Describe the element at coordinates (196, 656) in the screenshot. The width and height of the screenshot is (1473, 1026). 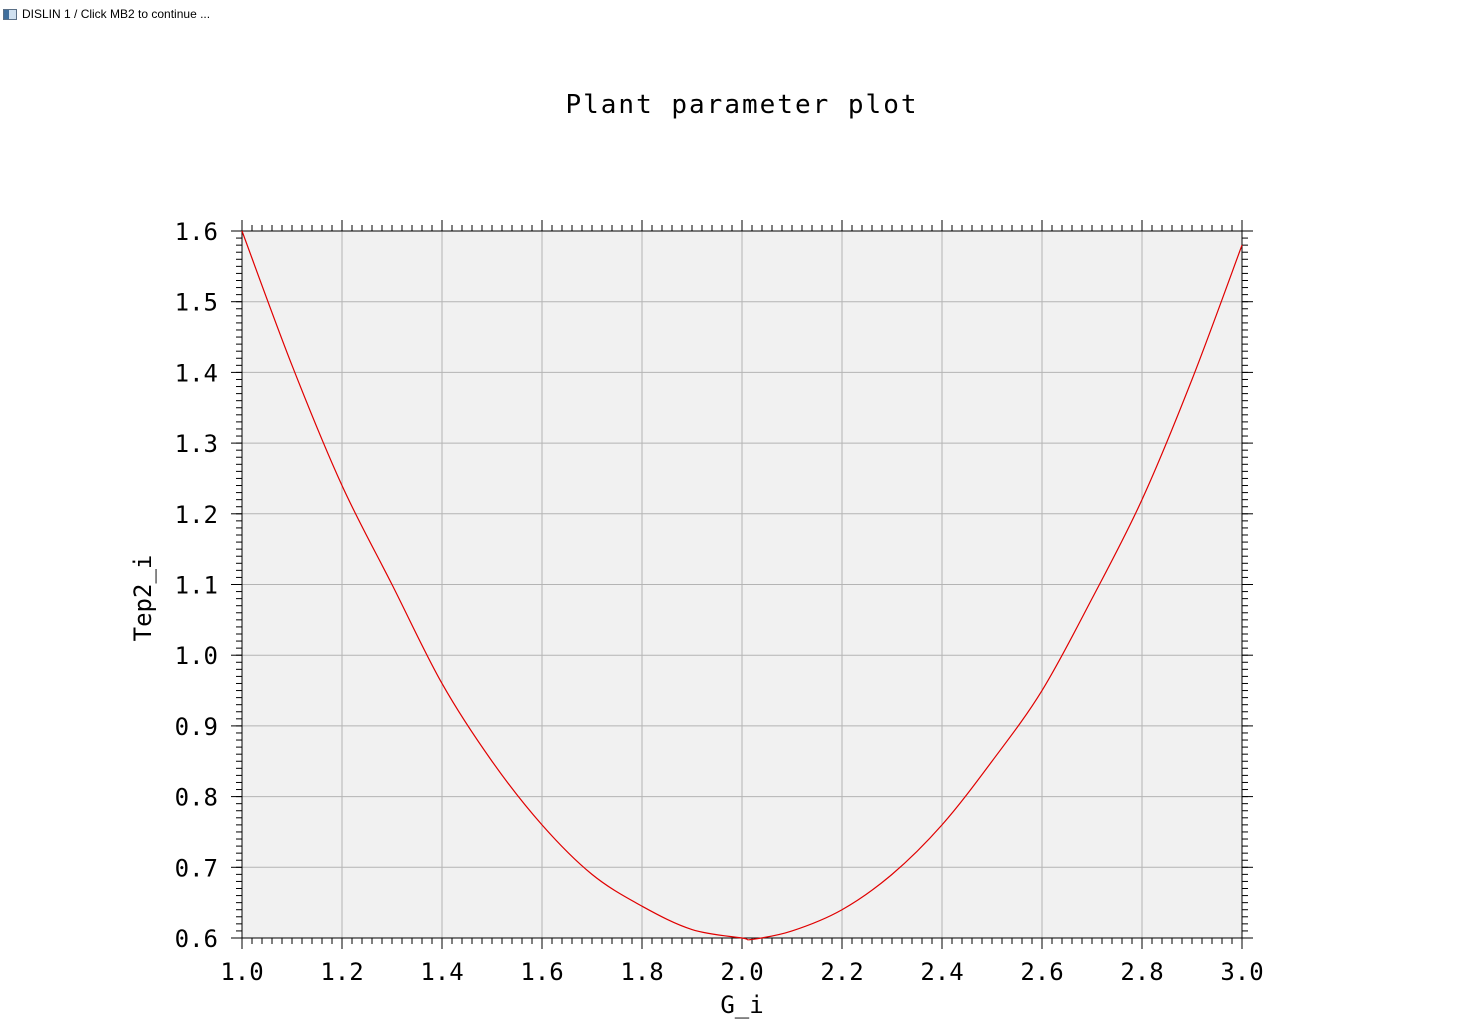
I see `y-tick-label: 1.0` at that location.